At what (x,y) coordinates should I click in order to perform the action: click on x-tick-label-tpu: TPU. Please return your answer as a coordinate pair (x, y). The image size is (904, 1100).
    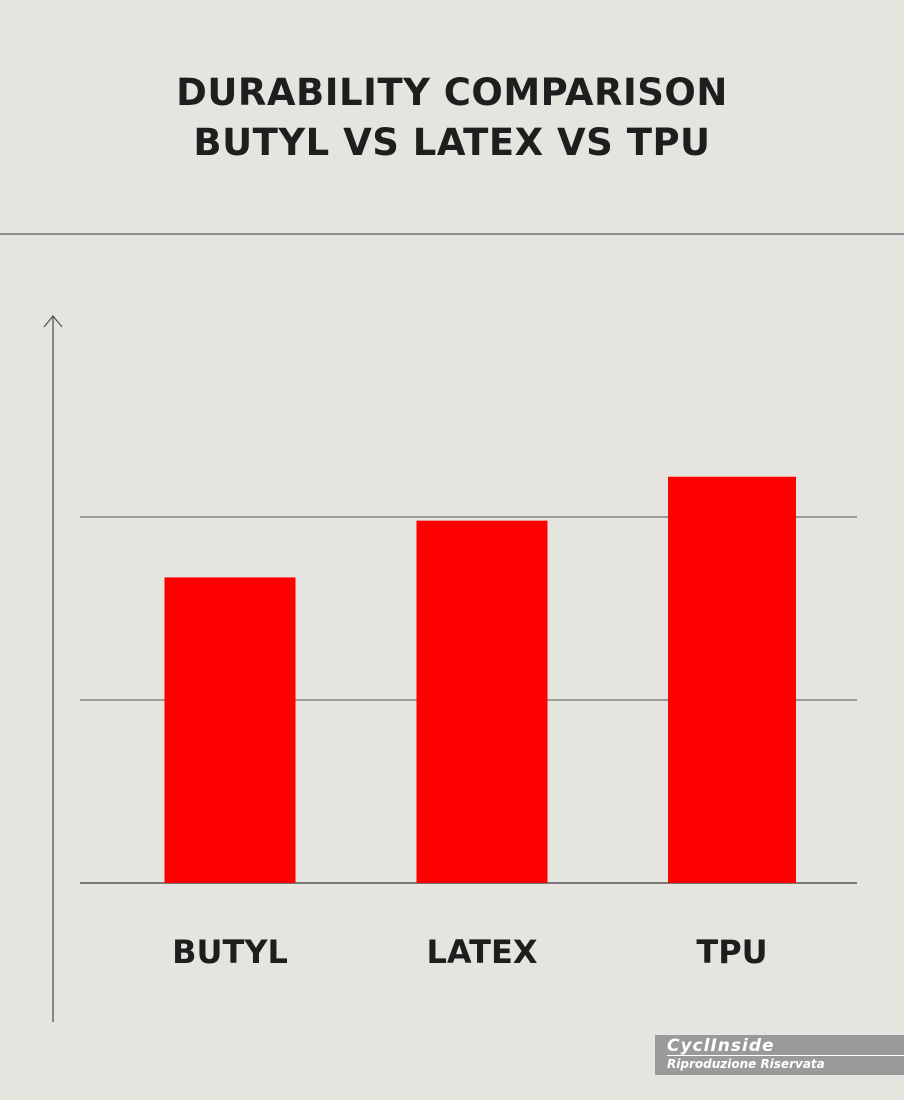
    Looking at the image, I should click on (731, 952).